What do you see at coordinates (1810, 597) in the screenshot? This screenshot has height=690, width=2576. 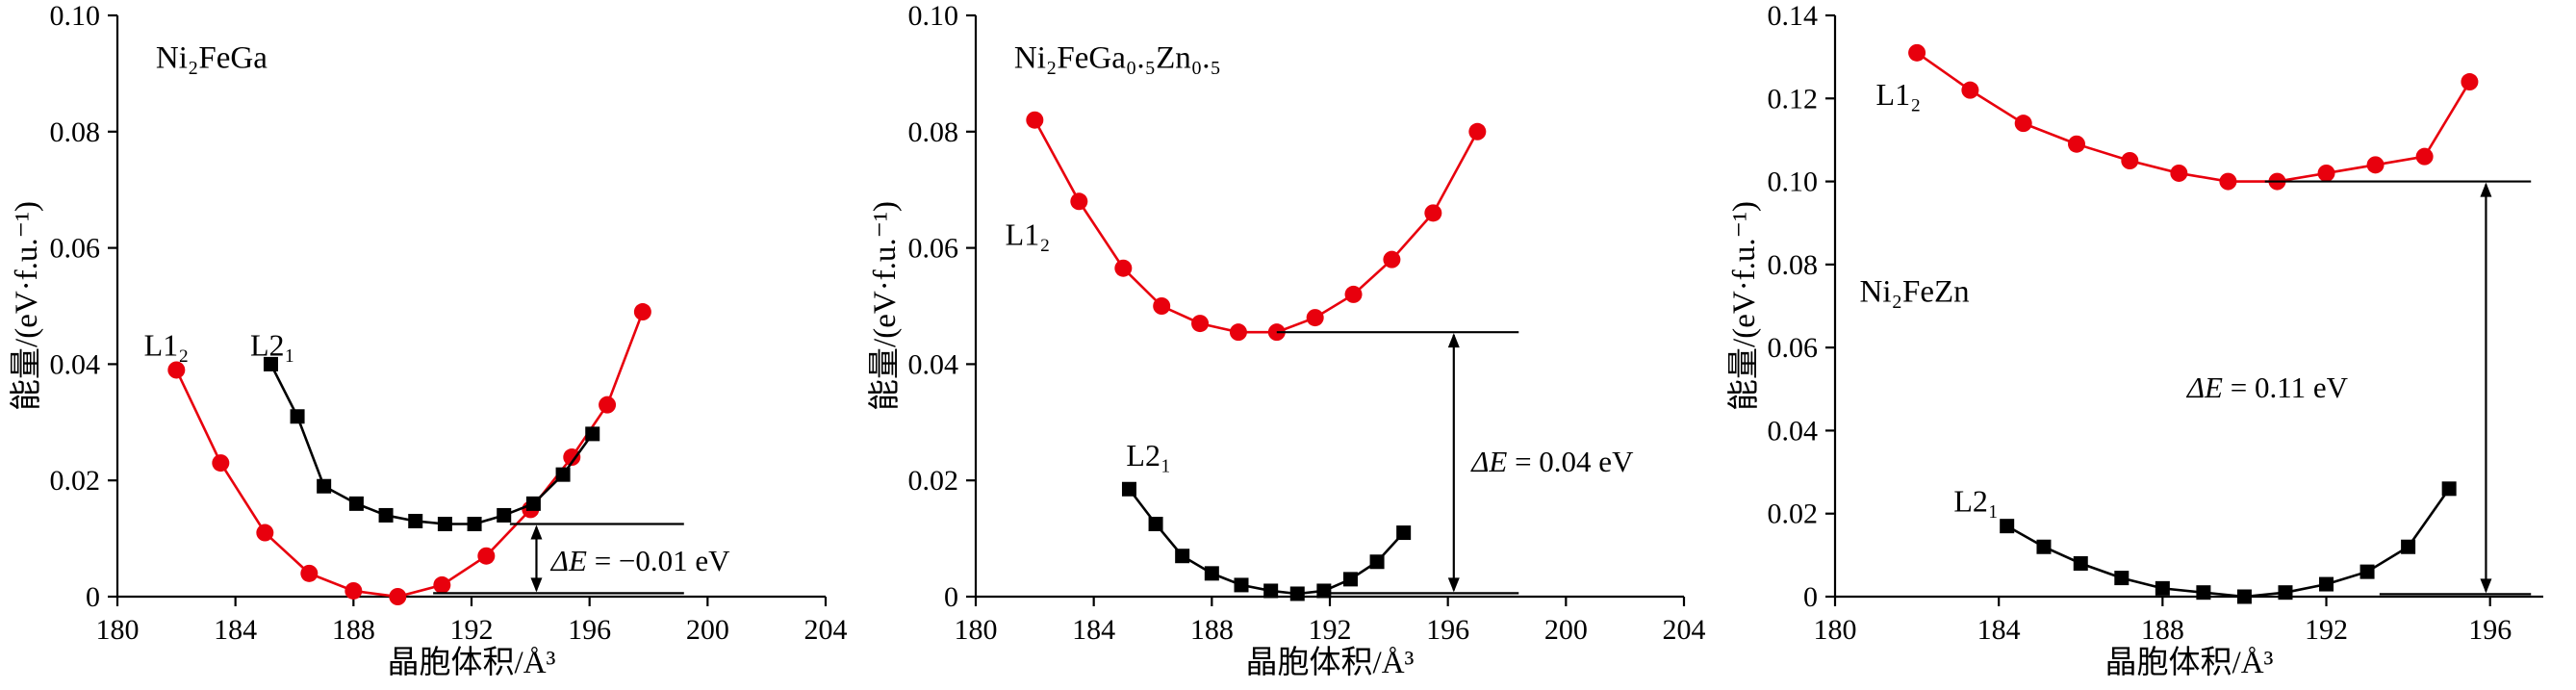 I see `y-tick-label: 0` at bounding box center [1810, 597].